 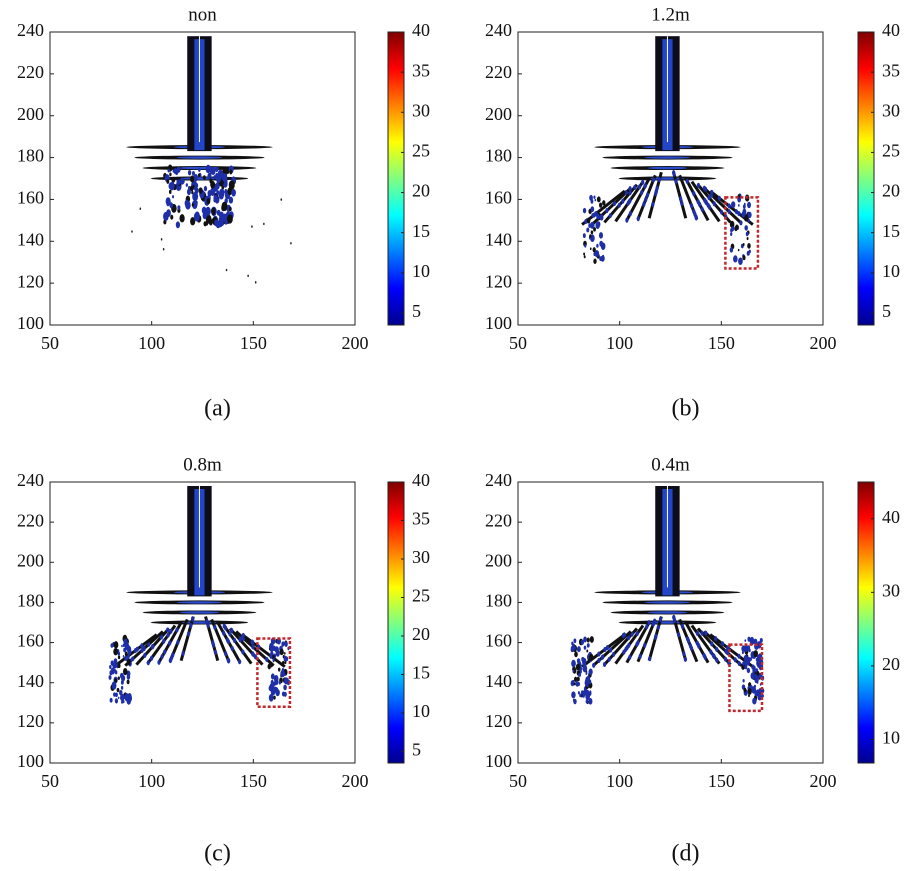 I want to click on panel-title: 1.2m, so click(x=670, y=14).